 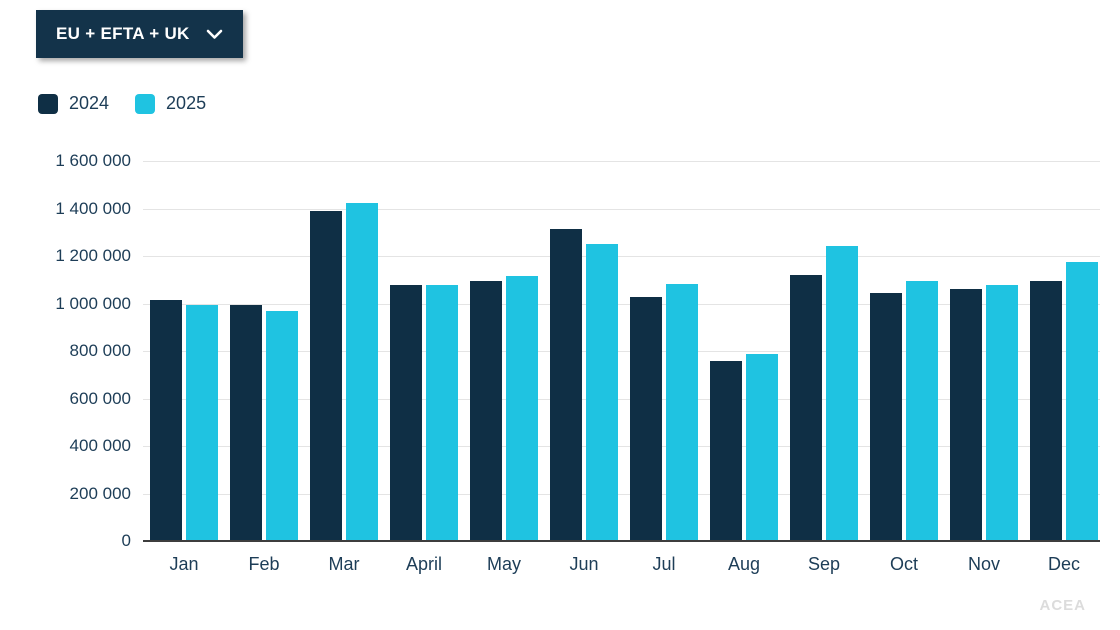 What do you see at coordinates (246, 422) in the screenshot?
I see `bar-feb-2024` at bounding box center [246, 422].